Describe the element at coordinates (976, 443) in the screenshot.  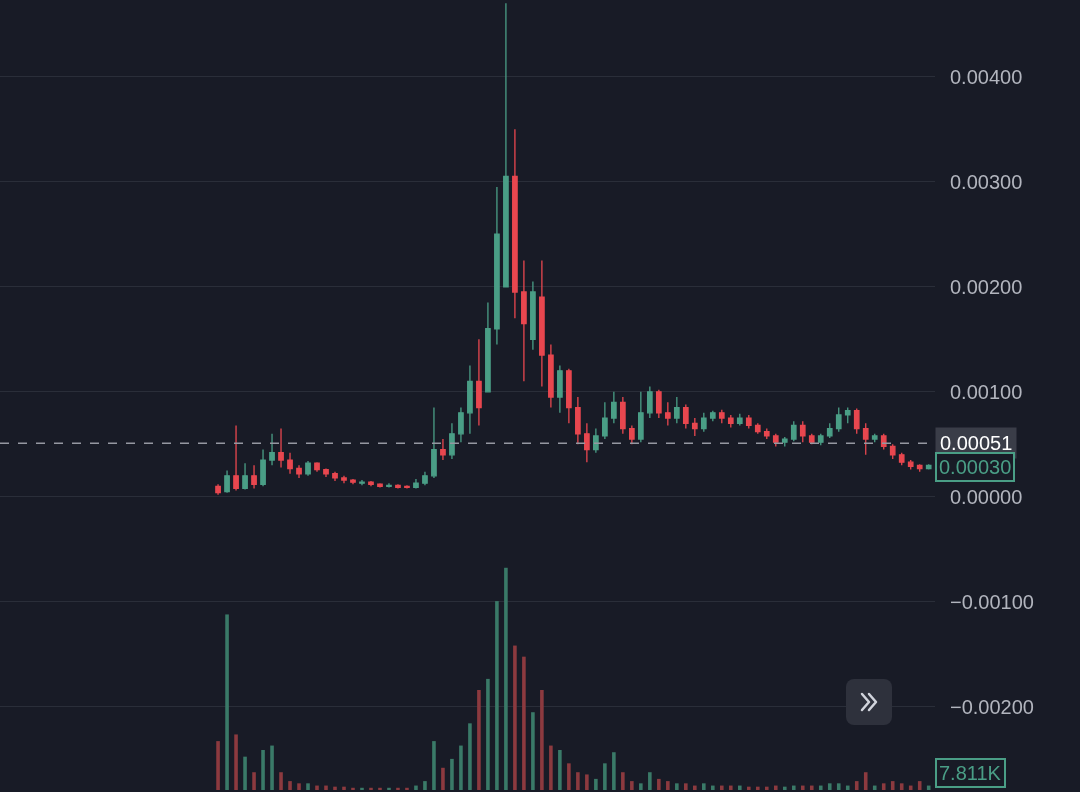
I see `ref-line-label: 0.00051` at that location.